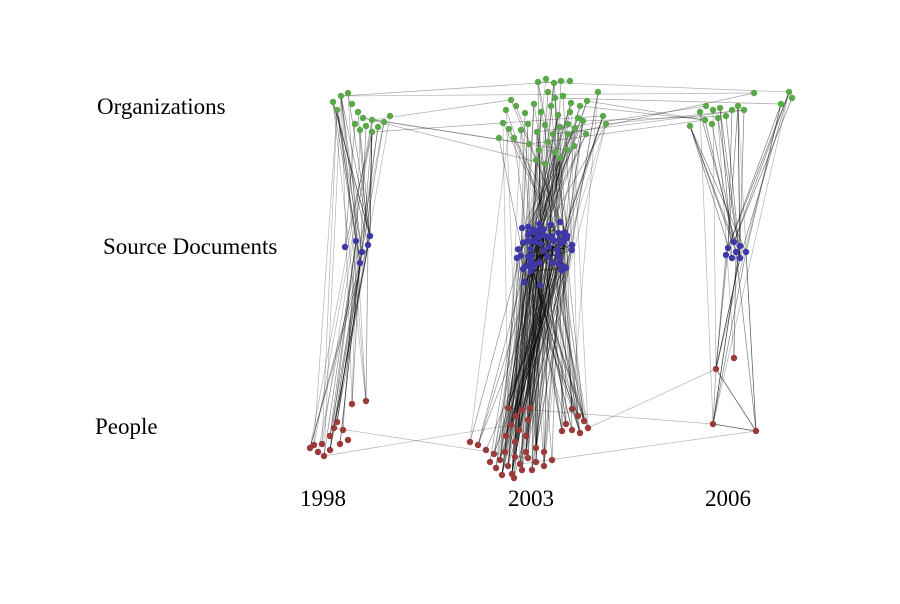 This screenshot has height=604, width=900. I want to click on row-label-organizations: Organizations, so click(161, 107).